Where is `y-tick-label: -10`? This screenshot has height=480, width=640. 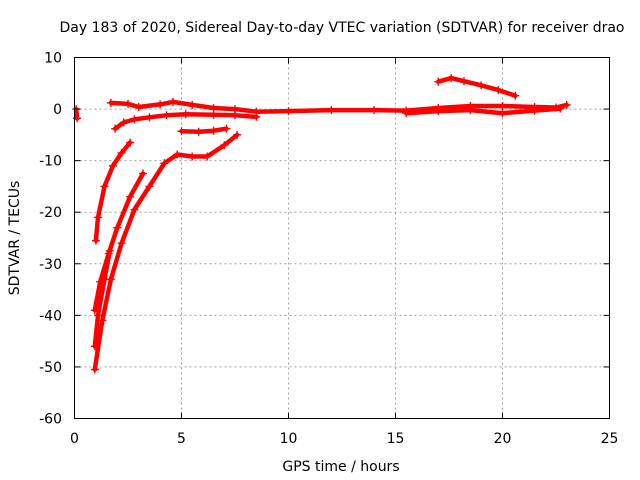 y-tick-label: -10 is located at coordinates (50, 162).